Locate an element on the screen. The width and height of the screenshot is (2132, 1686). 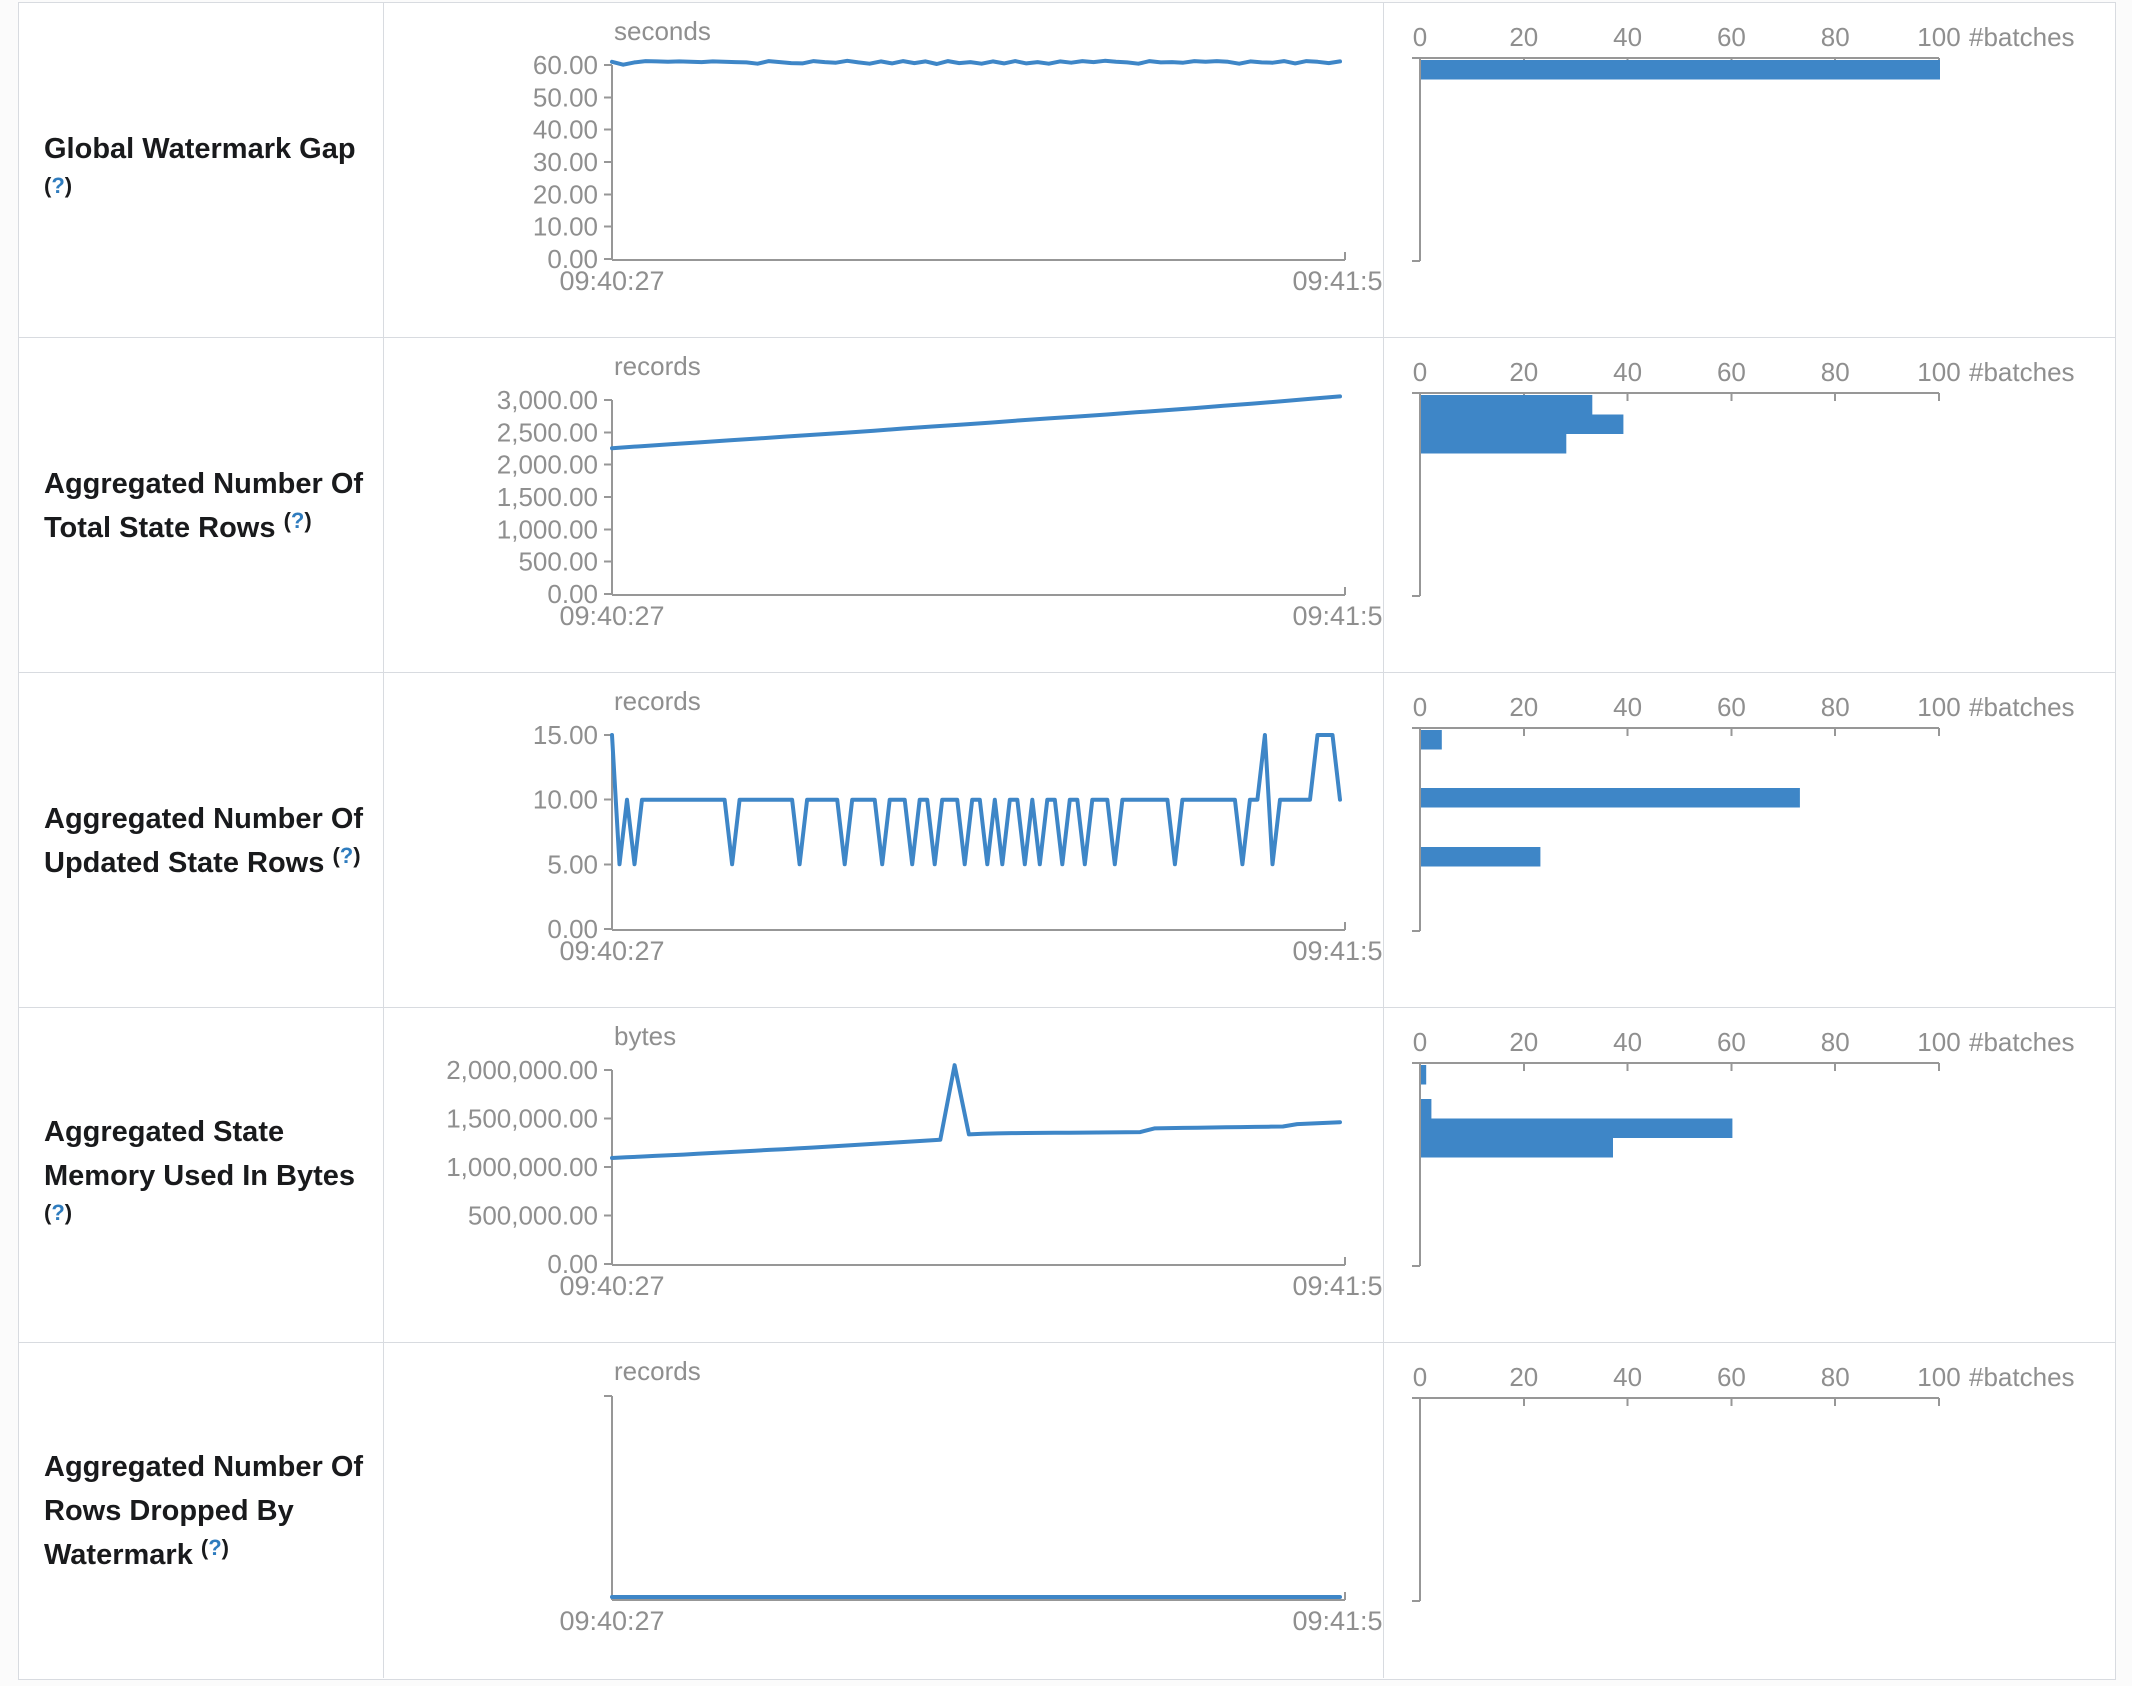
timeline-cell: records 09:40:27 09:41:56 is located at coordinates (883, 1510).